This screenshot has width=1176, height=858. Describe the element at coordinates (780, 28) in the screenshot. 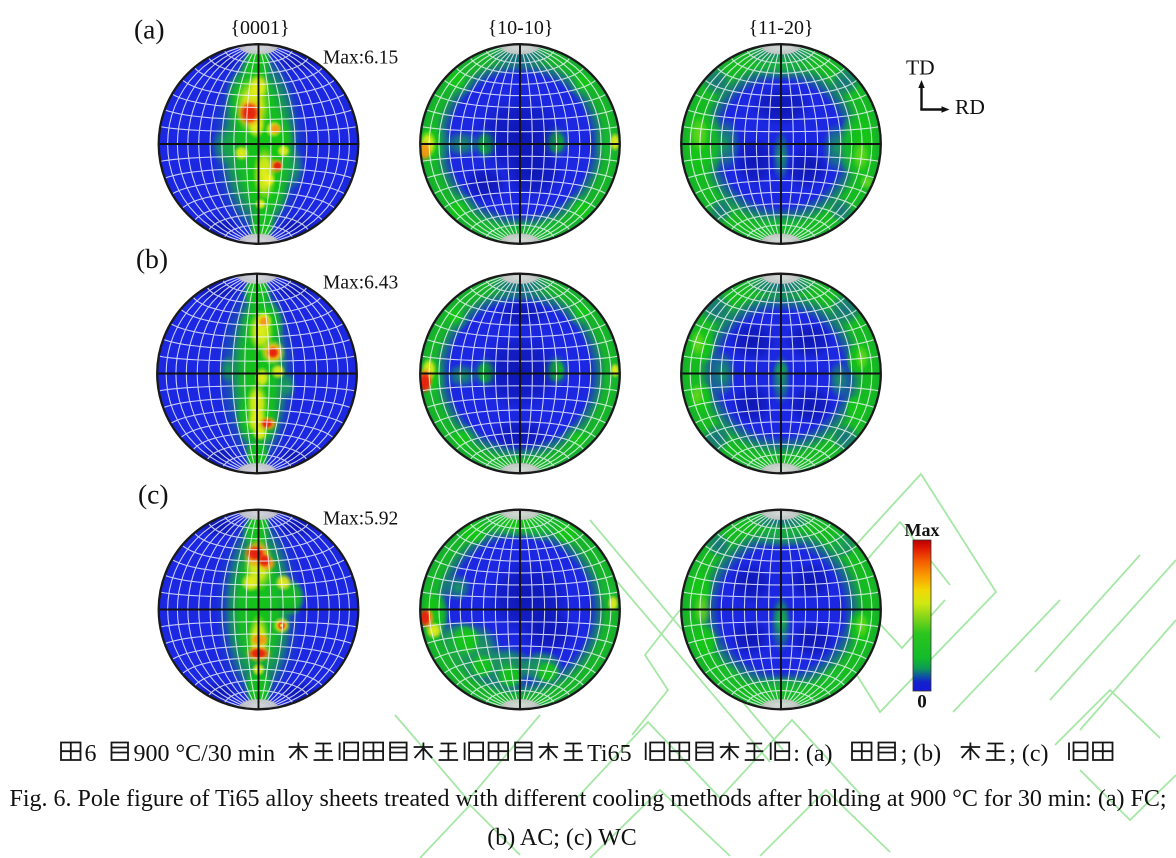

I see `svg-text: {11-20}` at that location.